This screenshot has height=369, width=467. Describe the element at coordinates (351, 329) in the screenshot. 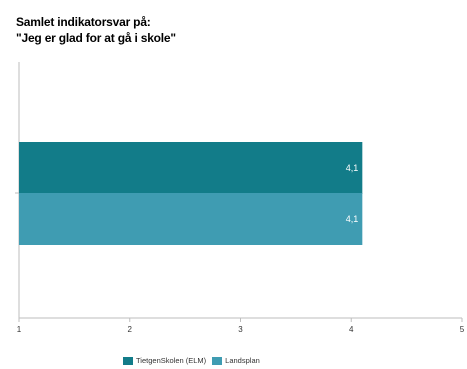

I see `x-tick-label-4: 4` at that location.